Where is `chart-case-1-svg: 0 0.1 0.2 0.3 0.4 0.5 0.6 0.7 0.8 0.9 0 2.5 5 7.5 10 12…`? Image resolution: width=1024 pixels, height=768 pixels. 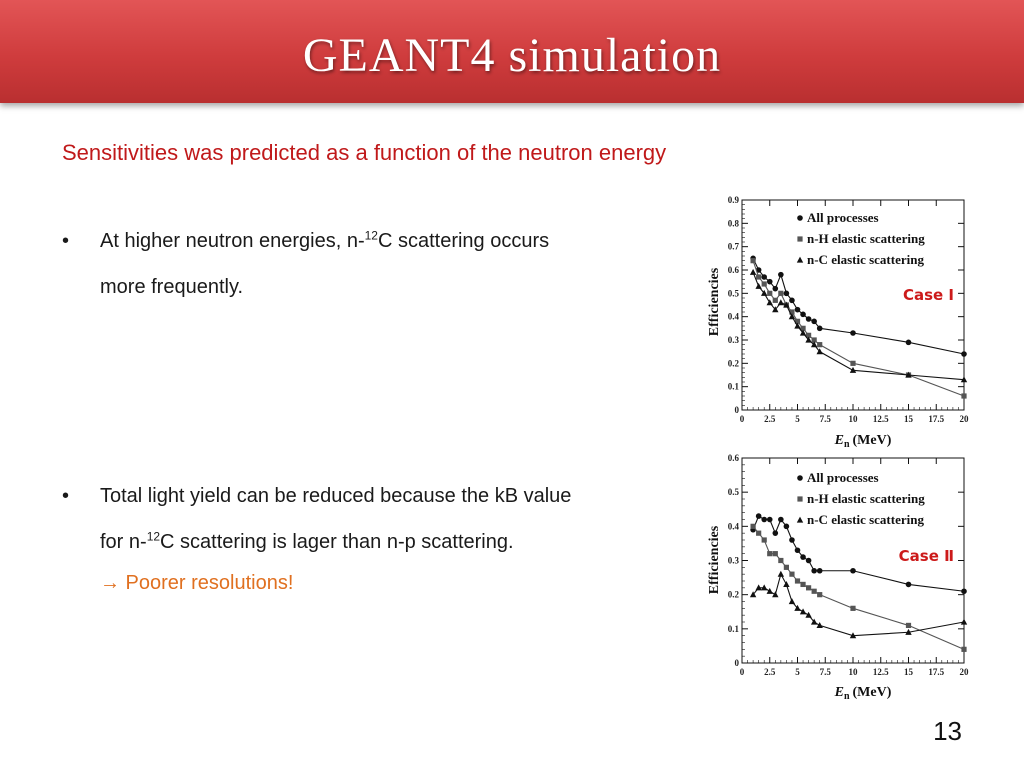
chart-case-1-svg: 0 0.1 0.2 0.3 0.4 0.5 0.6 0.7 0.8 0.9 0 2.5 5 7.5 10 12… is located at coordinates (838, 322).